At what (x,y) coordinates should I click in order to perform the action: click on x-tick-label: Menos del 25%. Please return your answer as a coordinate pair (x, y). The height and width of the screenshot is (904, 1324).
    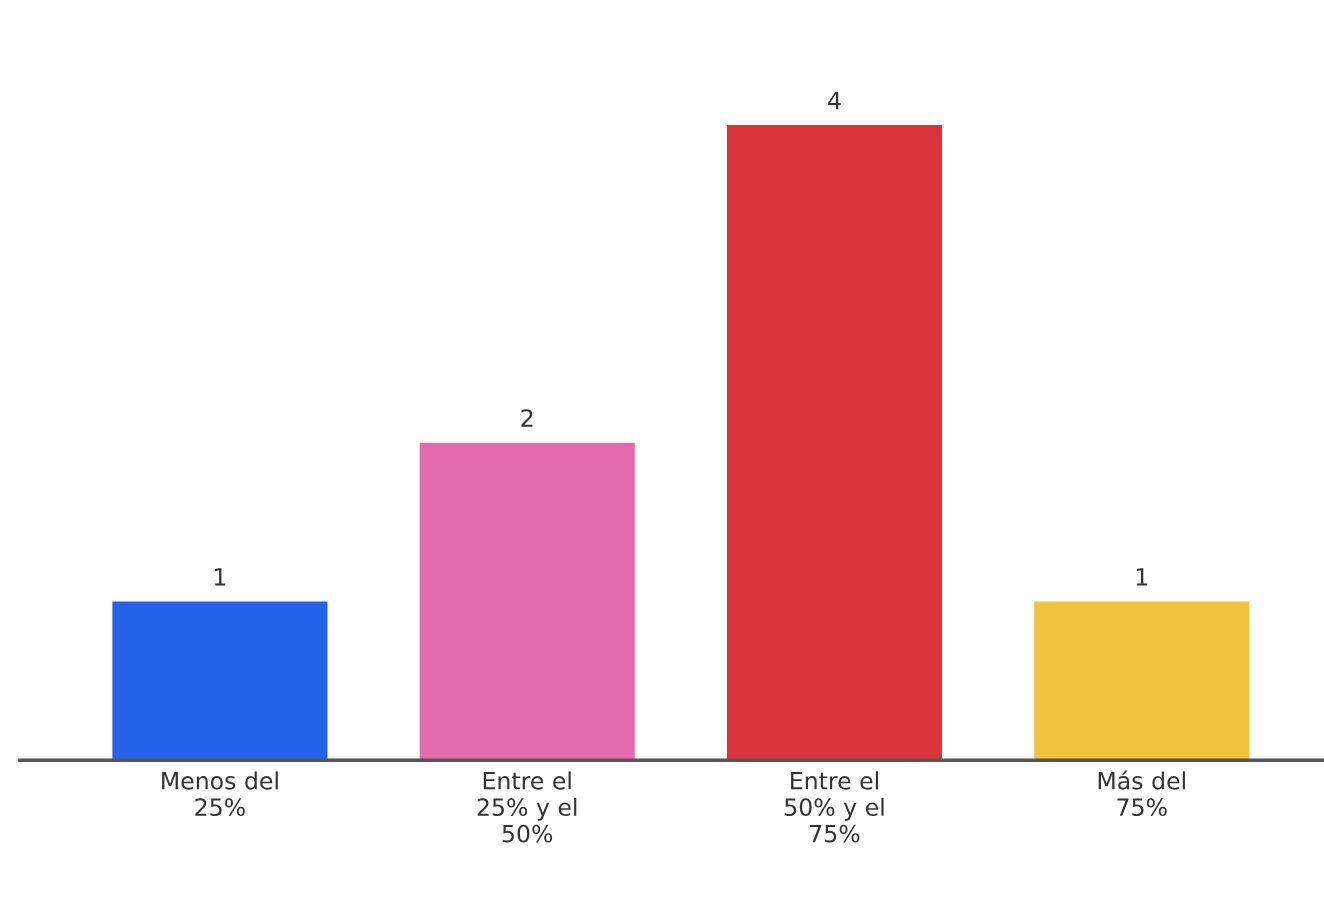
    Looking at the image, I should click on (220, 794).